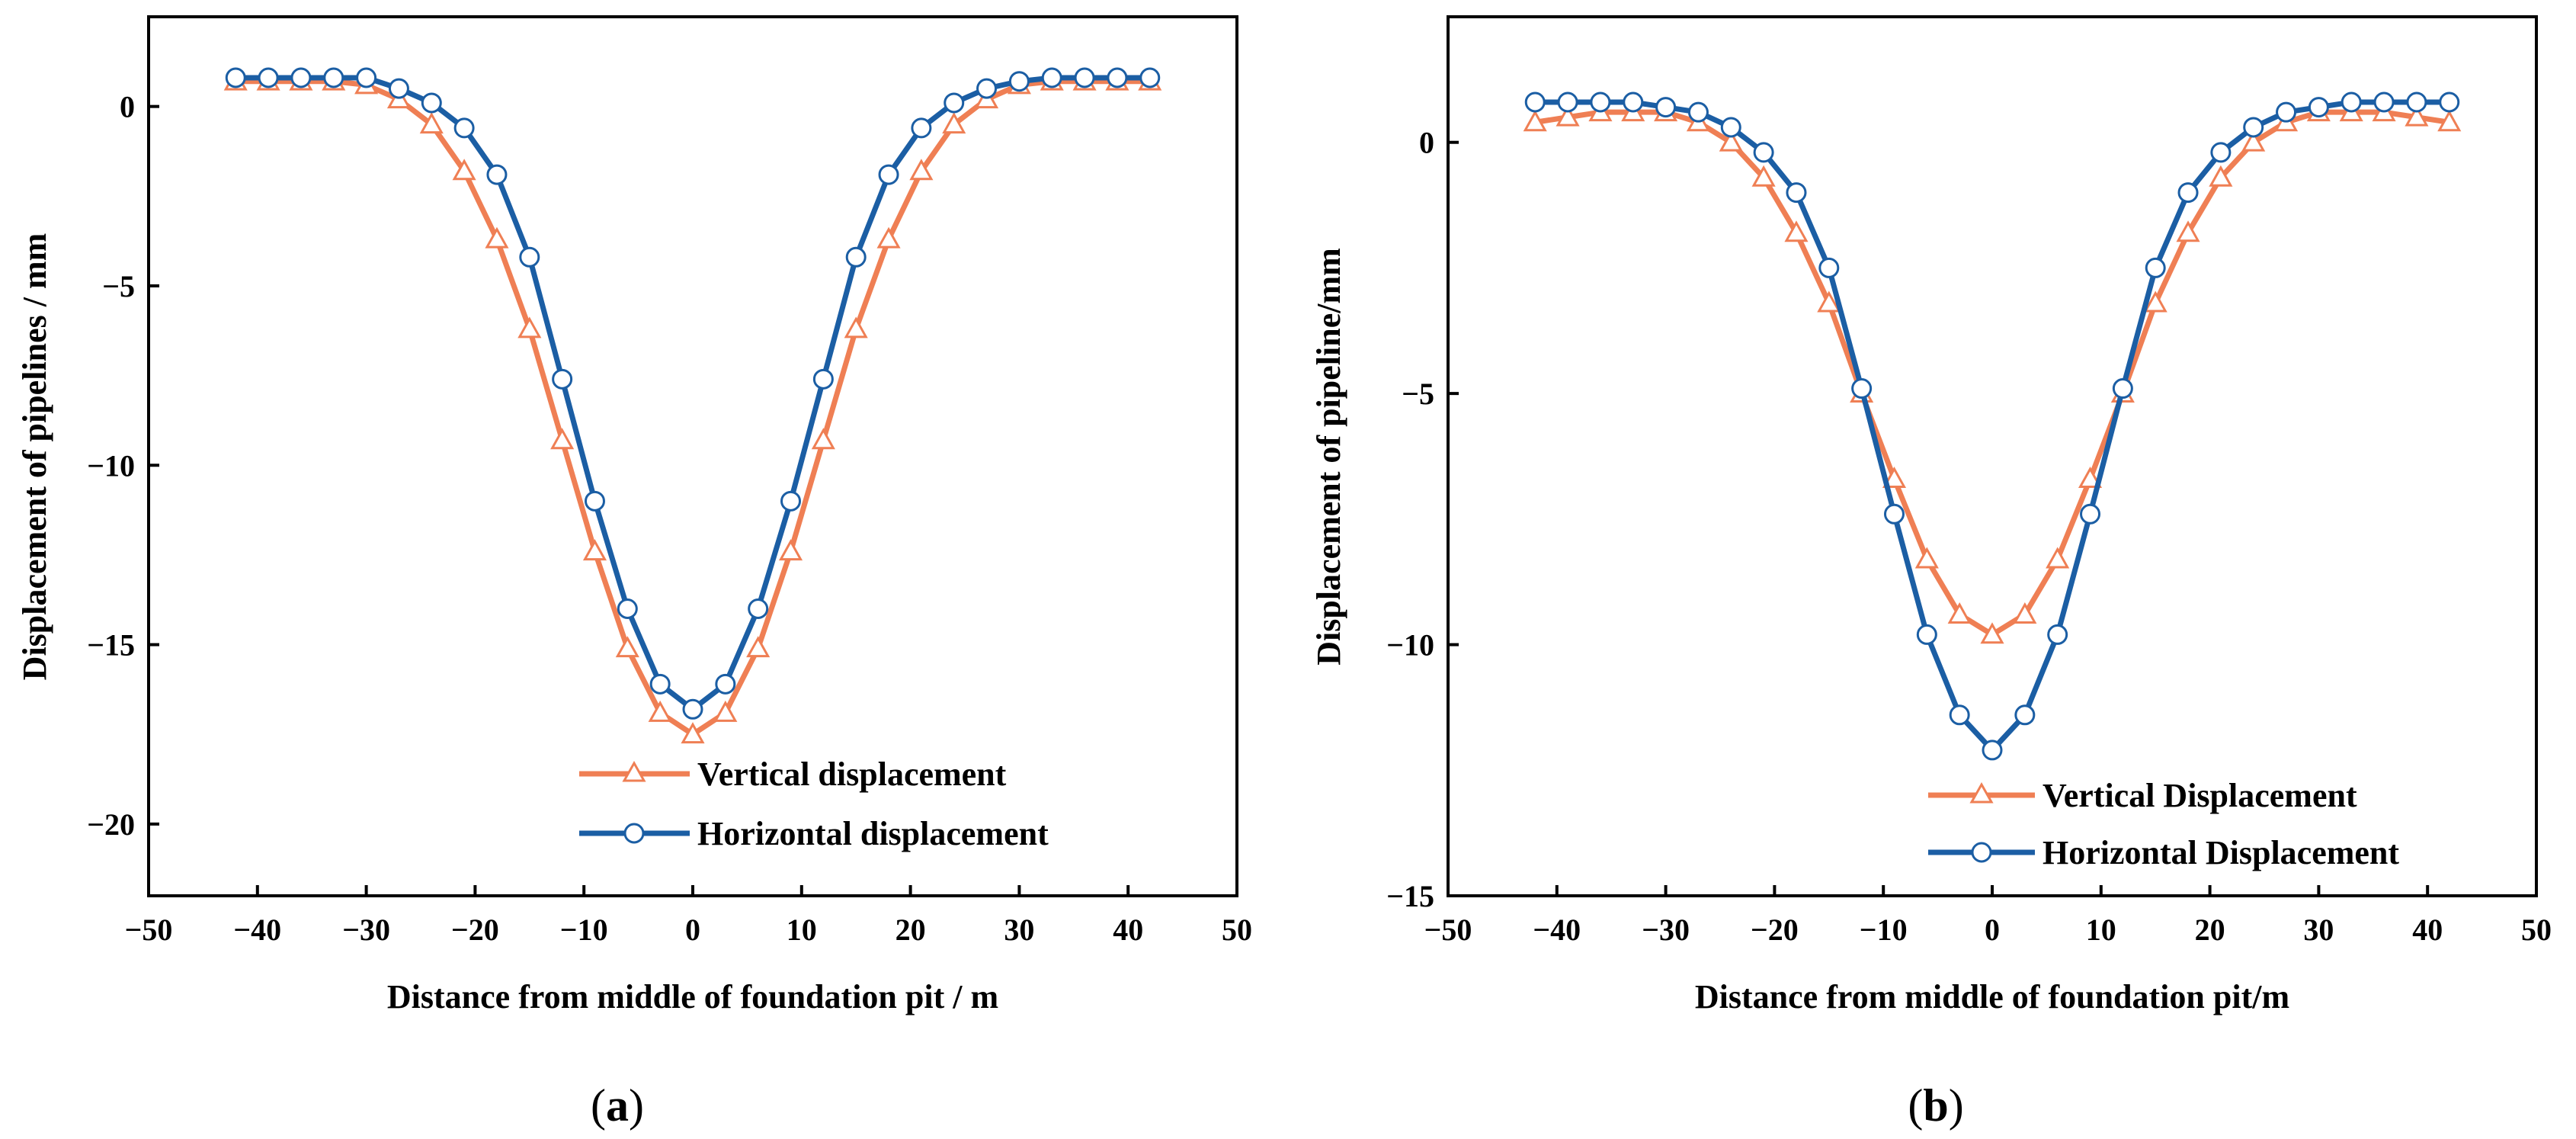 Image resolution: width=2576 pixels, height=1139 pixels. What do you see at coordinates (1935, 1105) in the screenshot?
I see `panel-caption: (b)` at bounding box center [1935, 1105].